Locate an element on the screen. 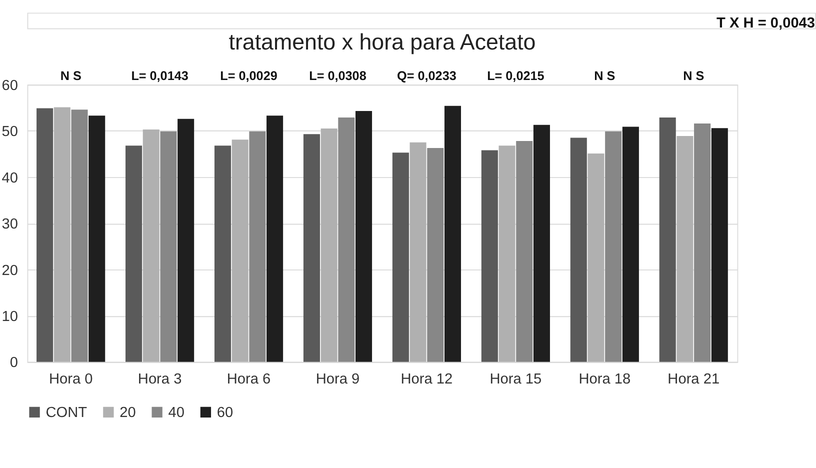 This screenshot has width=816, height=468. text: L= 0,0143 is located at coordinates (159, 75).